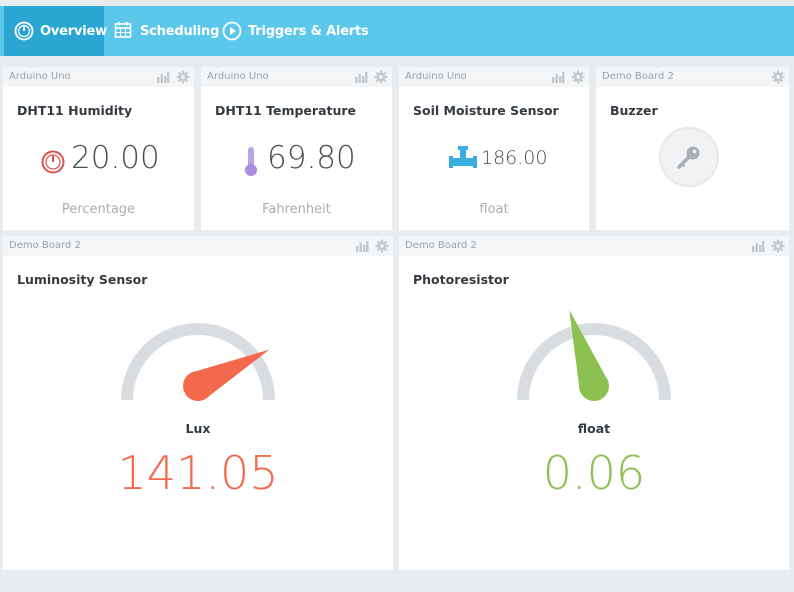 The height and width of the screenshot is (592, 794). Describe the element at coordinates (296, 209) in the screenshot. I see `unit-label: Fahrenheit` at that location.